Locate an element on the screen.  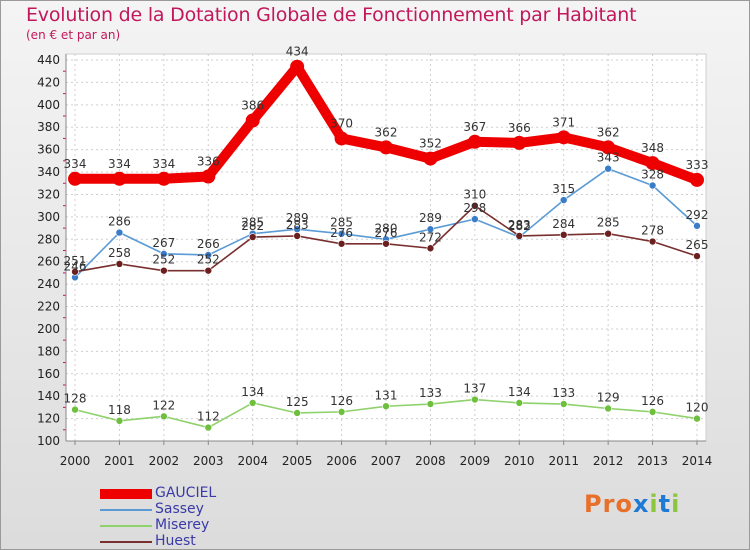
data-point-gauciel-2012 is located at coordinates (608, 147).